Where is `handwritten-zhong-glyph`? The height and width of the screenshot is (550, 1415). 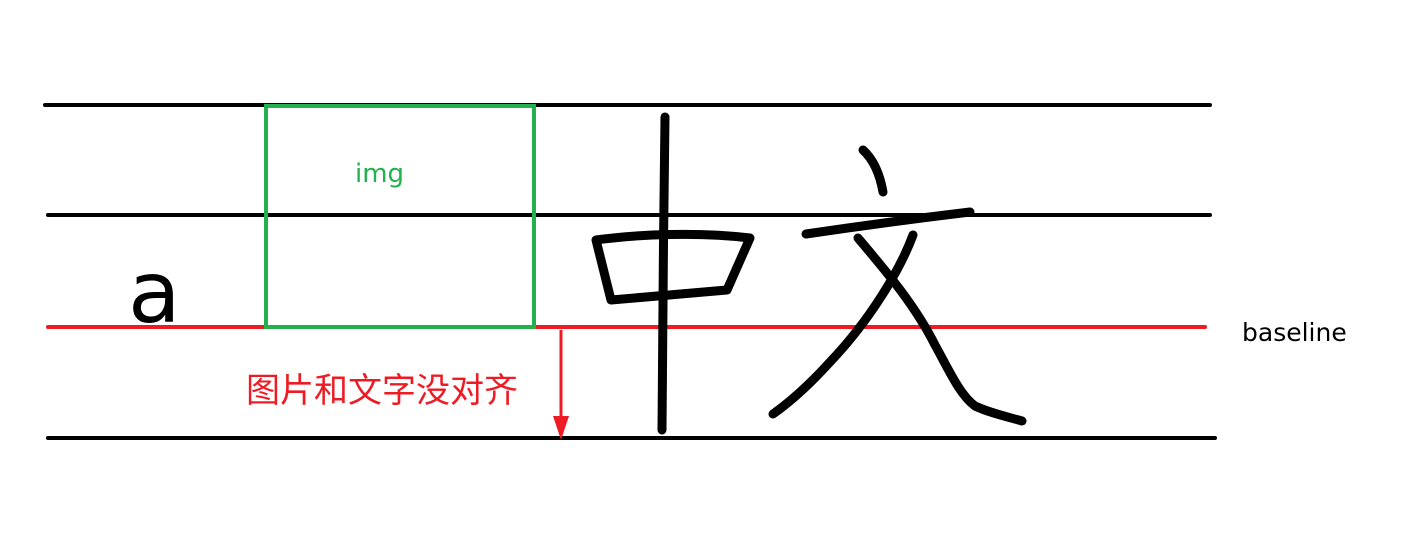
handwritten-zhong-glyph is located at coordinates (673, 273).